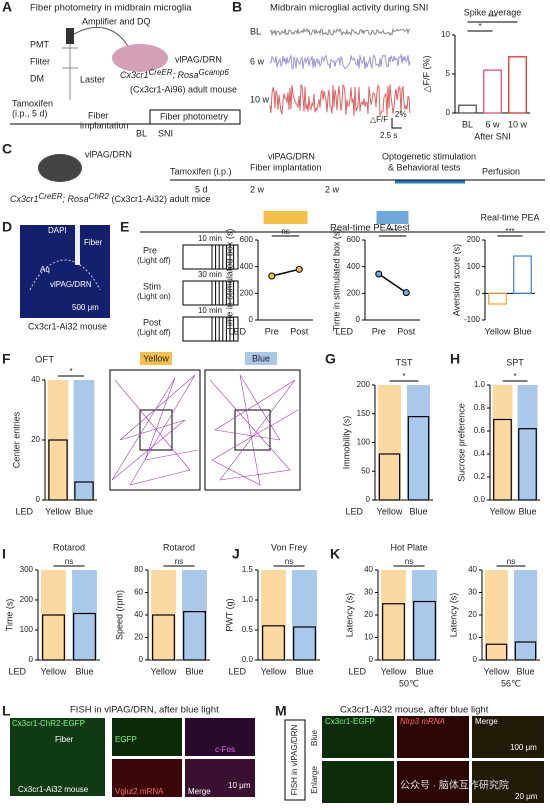  I want to click on title: FISH in vlPAG/DRN, after blue light, so click(144, 710).